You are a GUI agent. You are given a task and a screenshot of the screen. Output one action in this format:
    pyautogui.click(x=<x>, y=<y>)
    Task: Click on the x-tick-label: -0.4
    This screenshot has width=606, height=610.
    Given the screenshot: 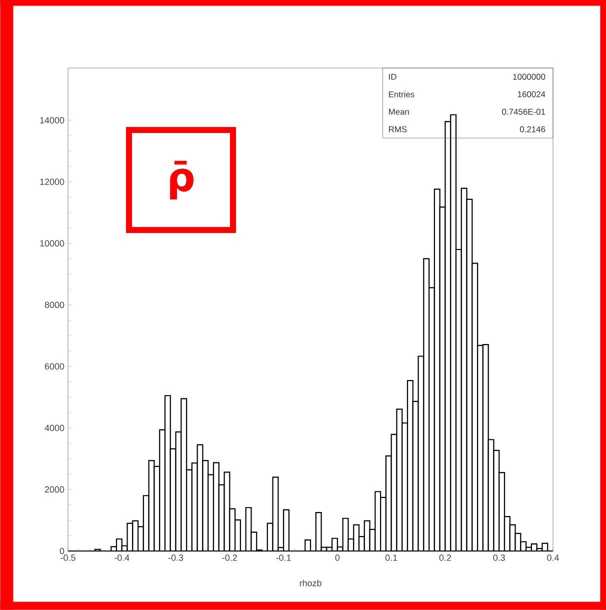 What is the action you would take?
    pyautogui.click(x=122, y=557)
    